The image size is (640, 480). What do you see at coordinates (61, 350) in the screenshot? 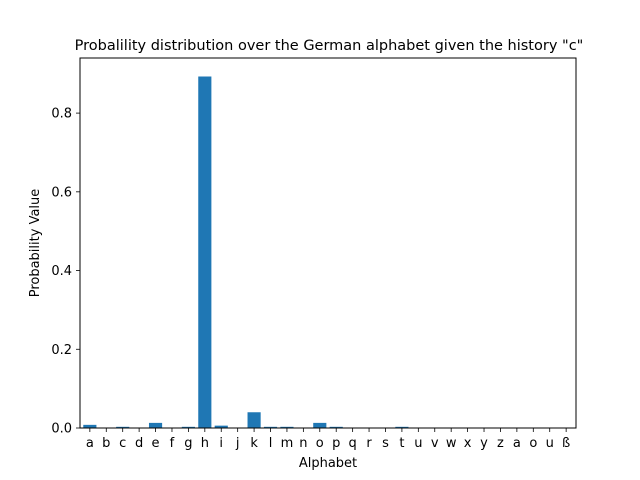
I see `y-tick-label: 0.2` at bounding box center [61, 350].